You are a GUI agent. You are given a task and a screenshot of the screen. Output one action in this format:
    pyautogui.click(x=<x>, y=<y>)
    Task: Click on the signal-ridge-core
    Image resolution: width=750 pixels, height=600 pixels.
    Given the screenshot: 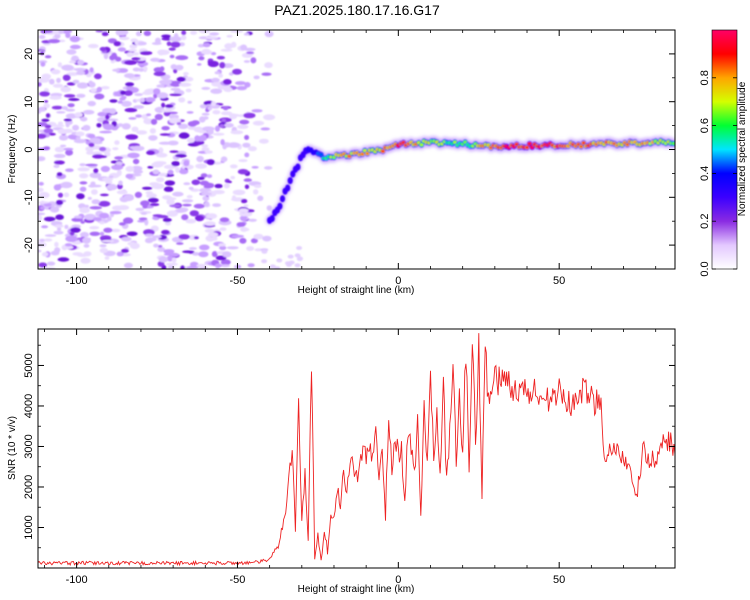 What is the action you would take?
    pyautogui.click(x=471, y=180)
    